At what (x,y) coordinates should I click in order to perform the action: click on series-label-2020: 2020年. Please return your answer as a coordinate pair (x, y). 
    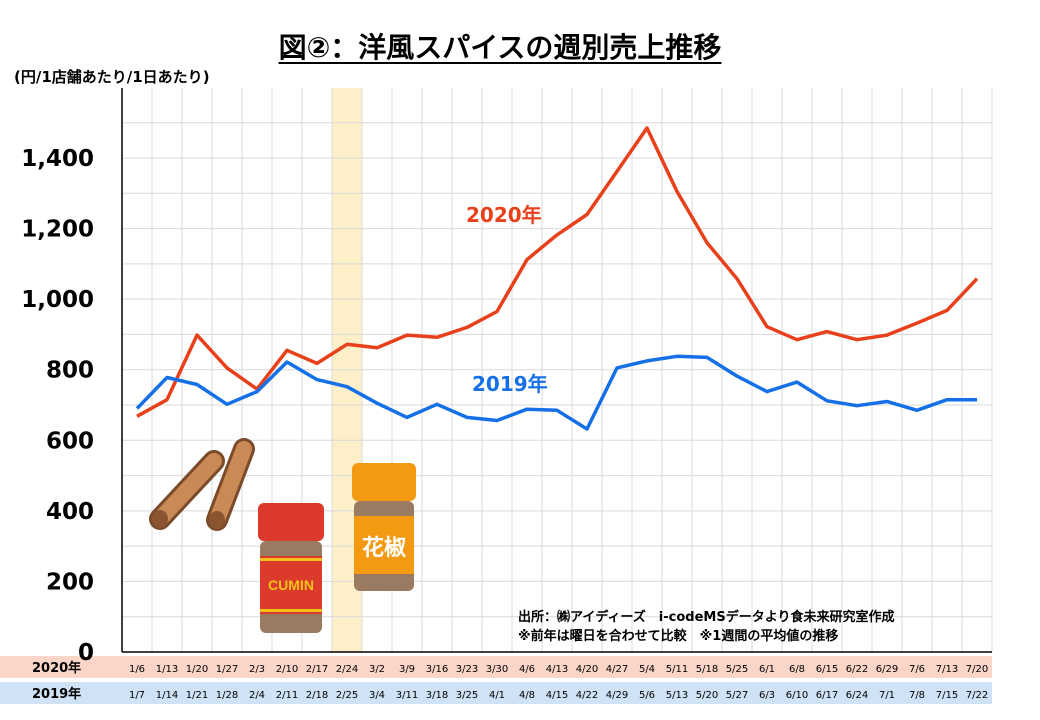
    Looking at the image, I should click on (504, 215).